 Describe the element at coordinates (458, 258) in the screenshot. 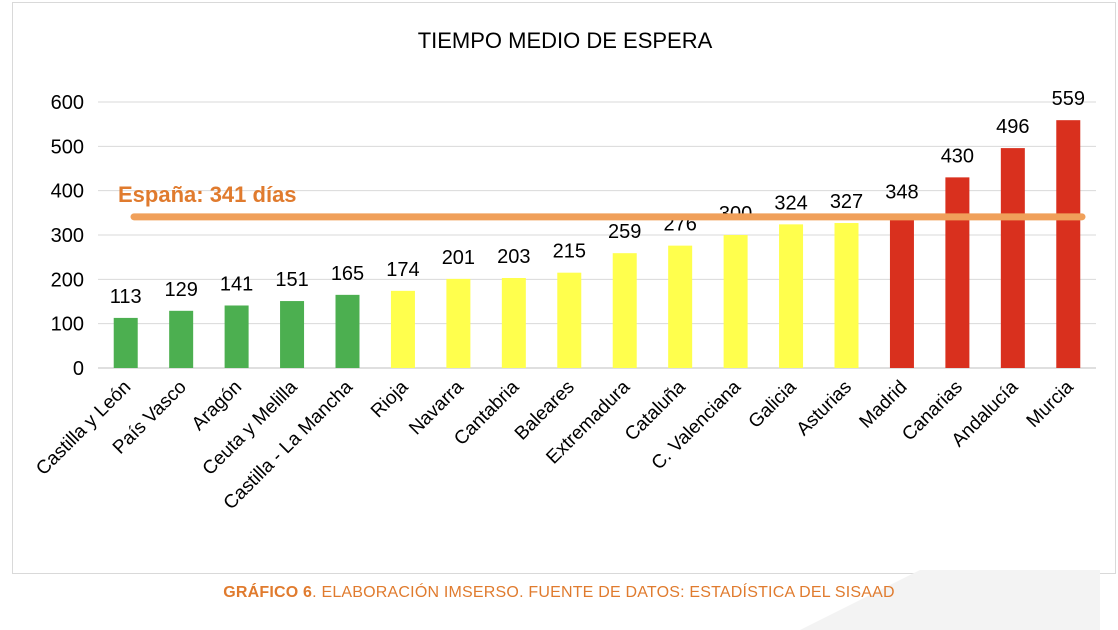

I see `data-label: 201` at that location.